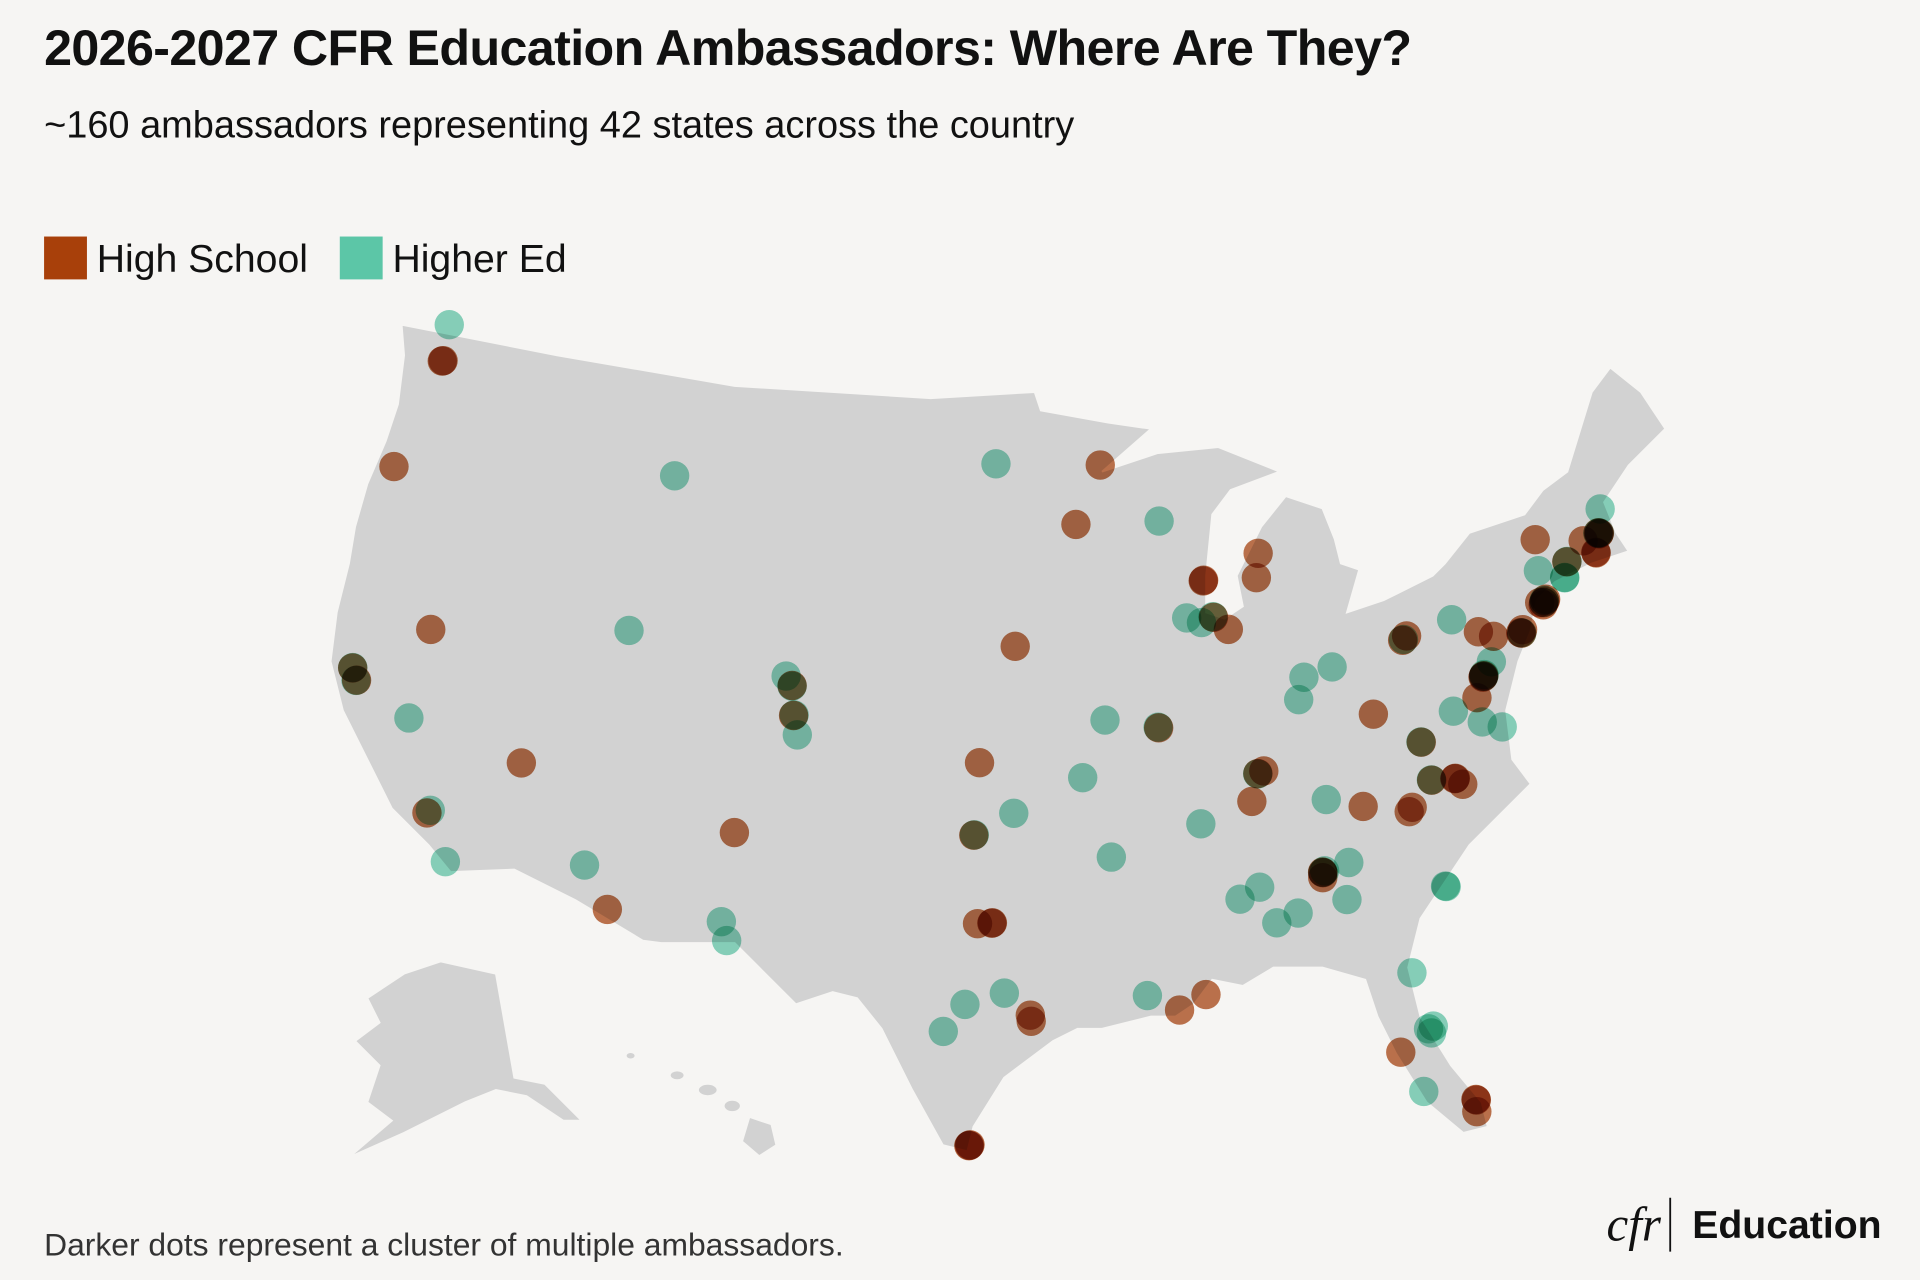 The height and width of the screenshot is (1280, 1920). I want to click on hawaii, so click(701, 1104).